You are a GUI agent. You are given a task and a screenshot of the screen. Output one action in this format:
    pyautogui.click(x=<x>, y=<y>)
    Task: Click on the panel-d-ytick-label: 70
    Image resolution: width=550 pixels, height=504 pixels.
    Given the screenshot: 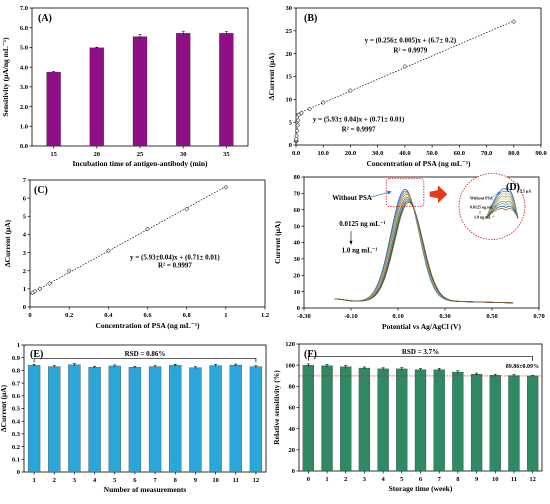 What is the action you would take?
    pyautogui.click(x=297, y=194)
    